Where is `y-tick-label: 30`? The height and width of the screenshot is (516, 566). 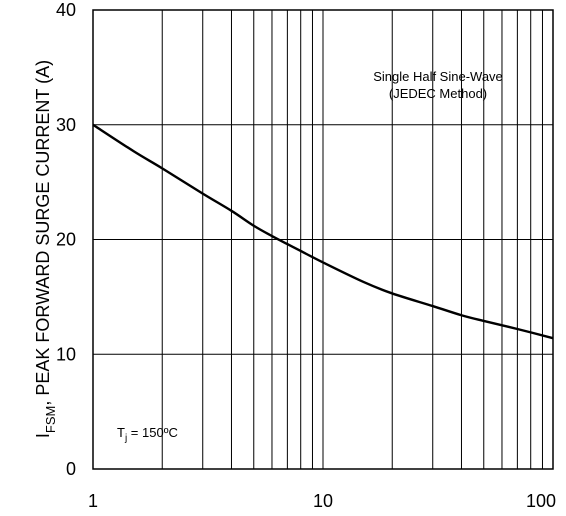 y-tick-label: 30 is located at coordinates (66, 125).